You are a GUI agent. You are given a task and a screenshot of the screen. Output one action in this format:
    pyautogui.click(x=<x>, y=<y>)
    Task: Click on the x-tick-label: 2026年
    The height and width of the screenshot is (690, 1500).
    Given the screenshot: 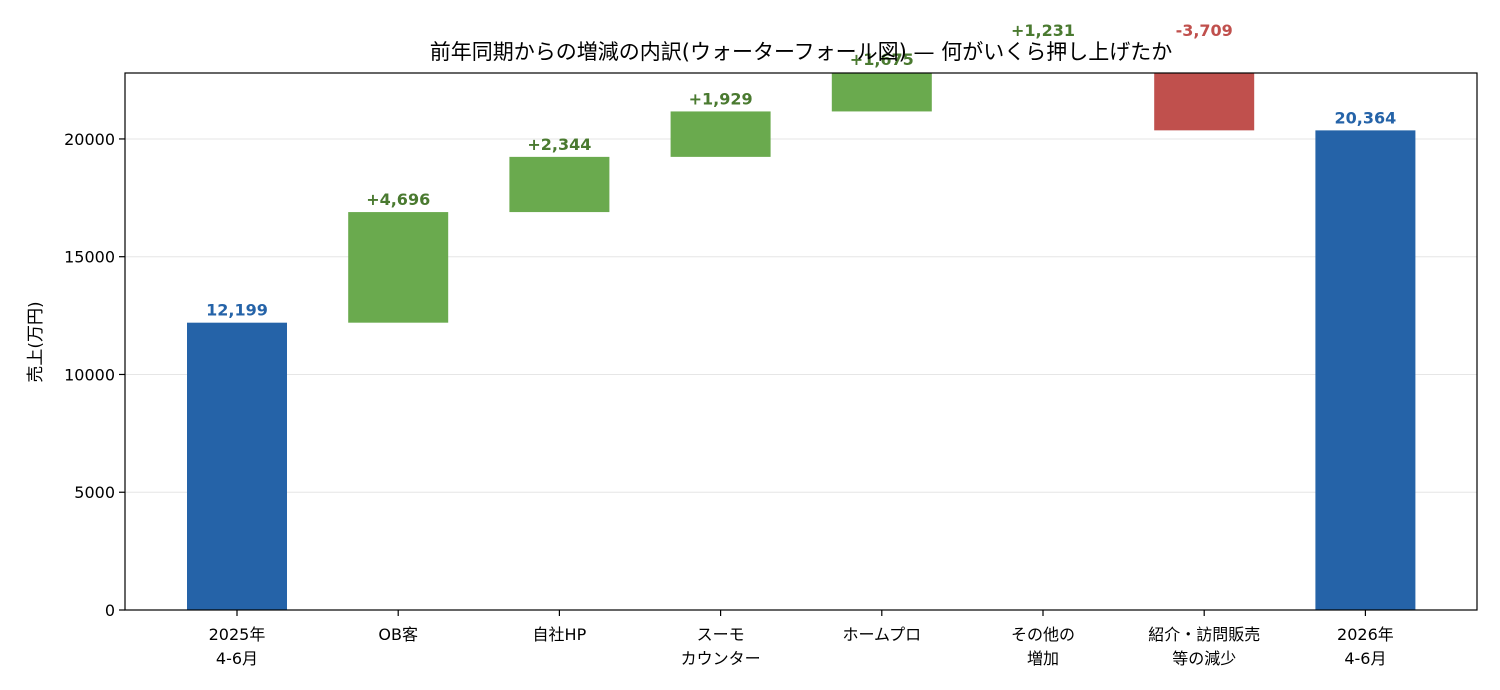 What is the action you would take?
    pyautogui.click(x=1365, y=634)
    